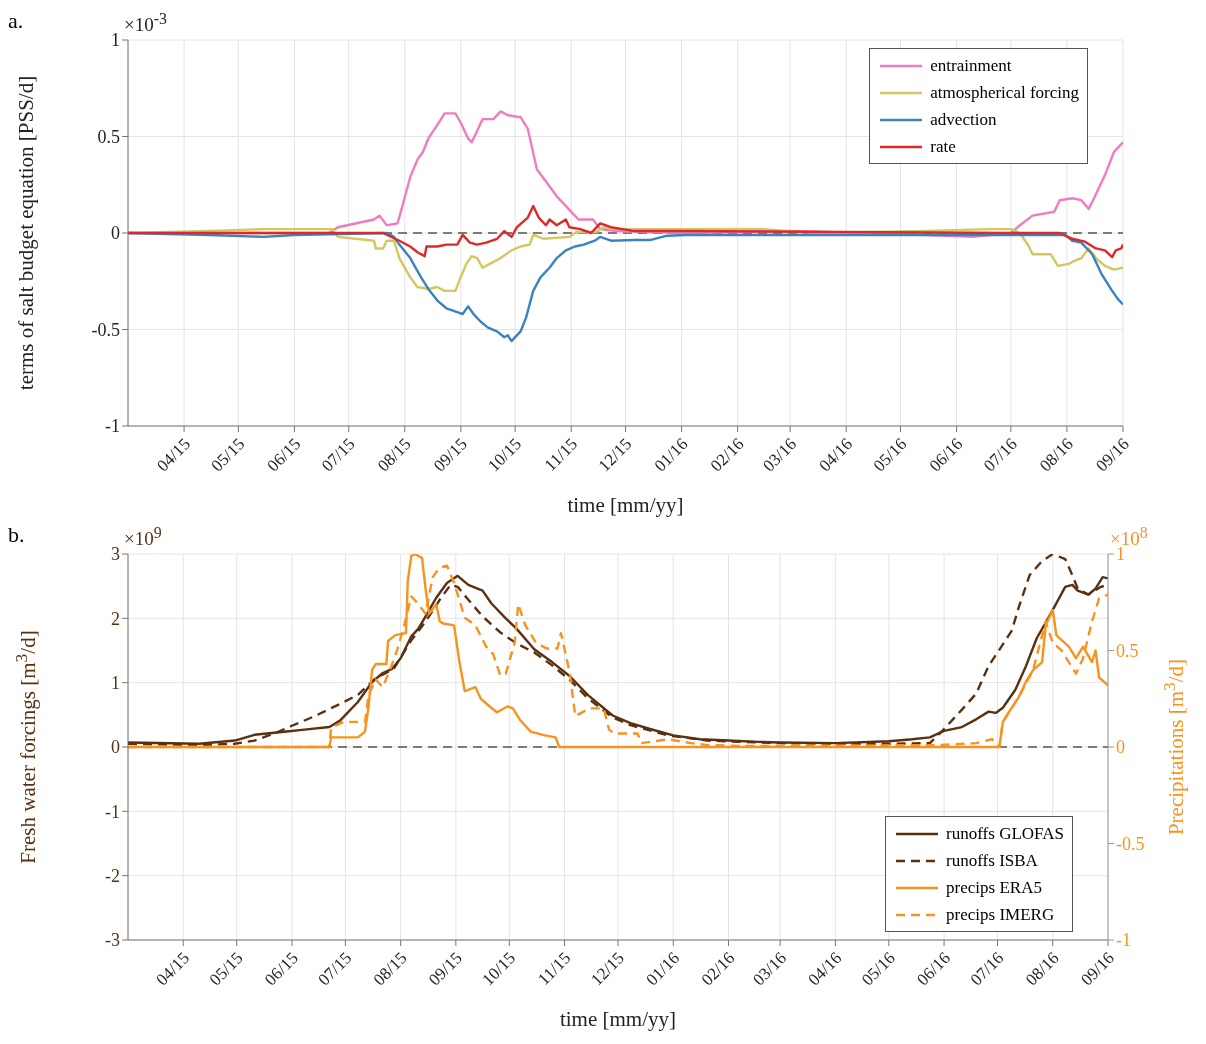  I want to click on y-tick-label: 2, so click(115, 618).